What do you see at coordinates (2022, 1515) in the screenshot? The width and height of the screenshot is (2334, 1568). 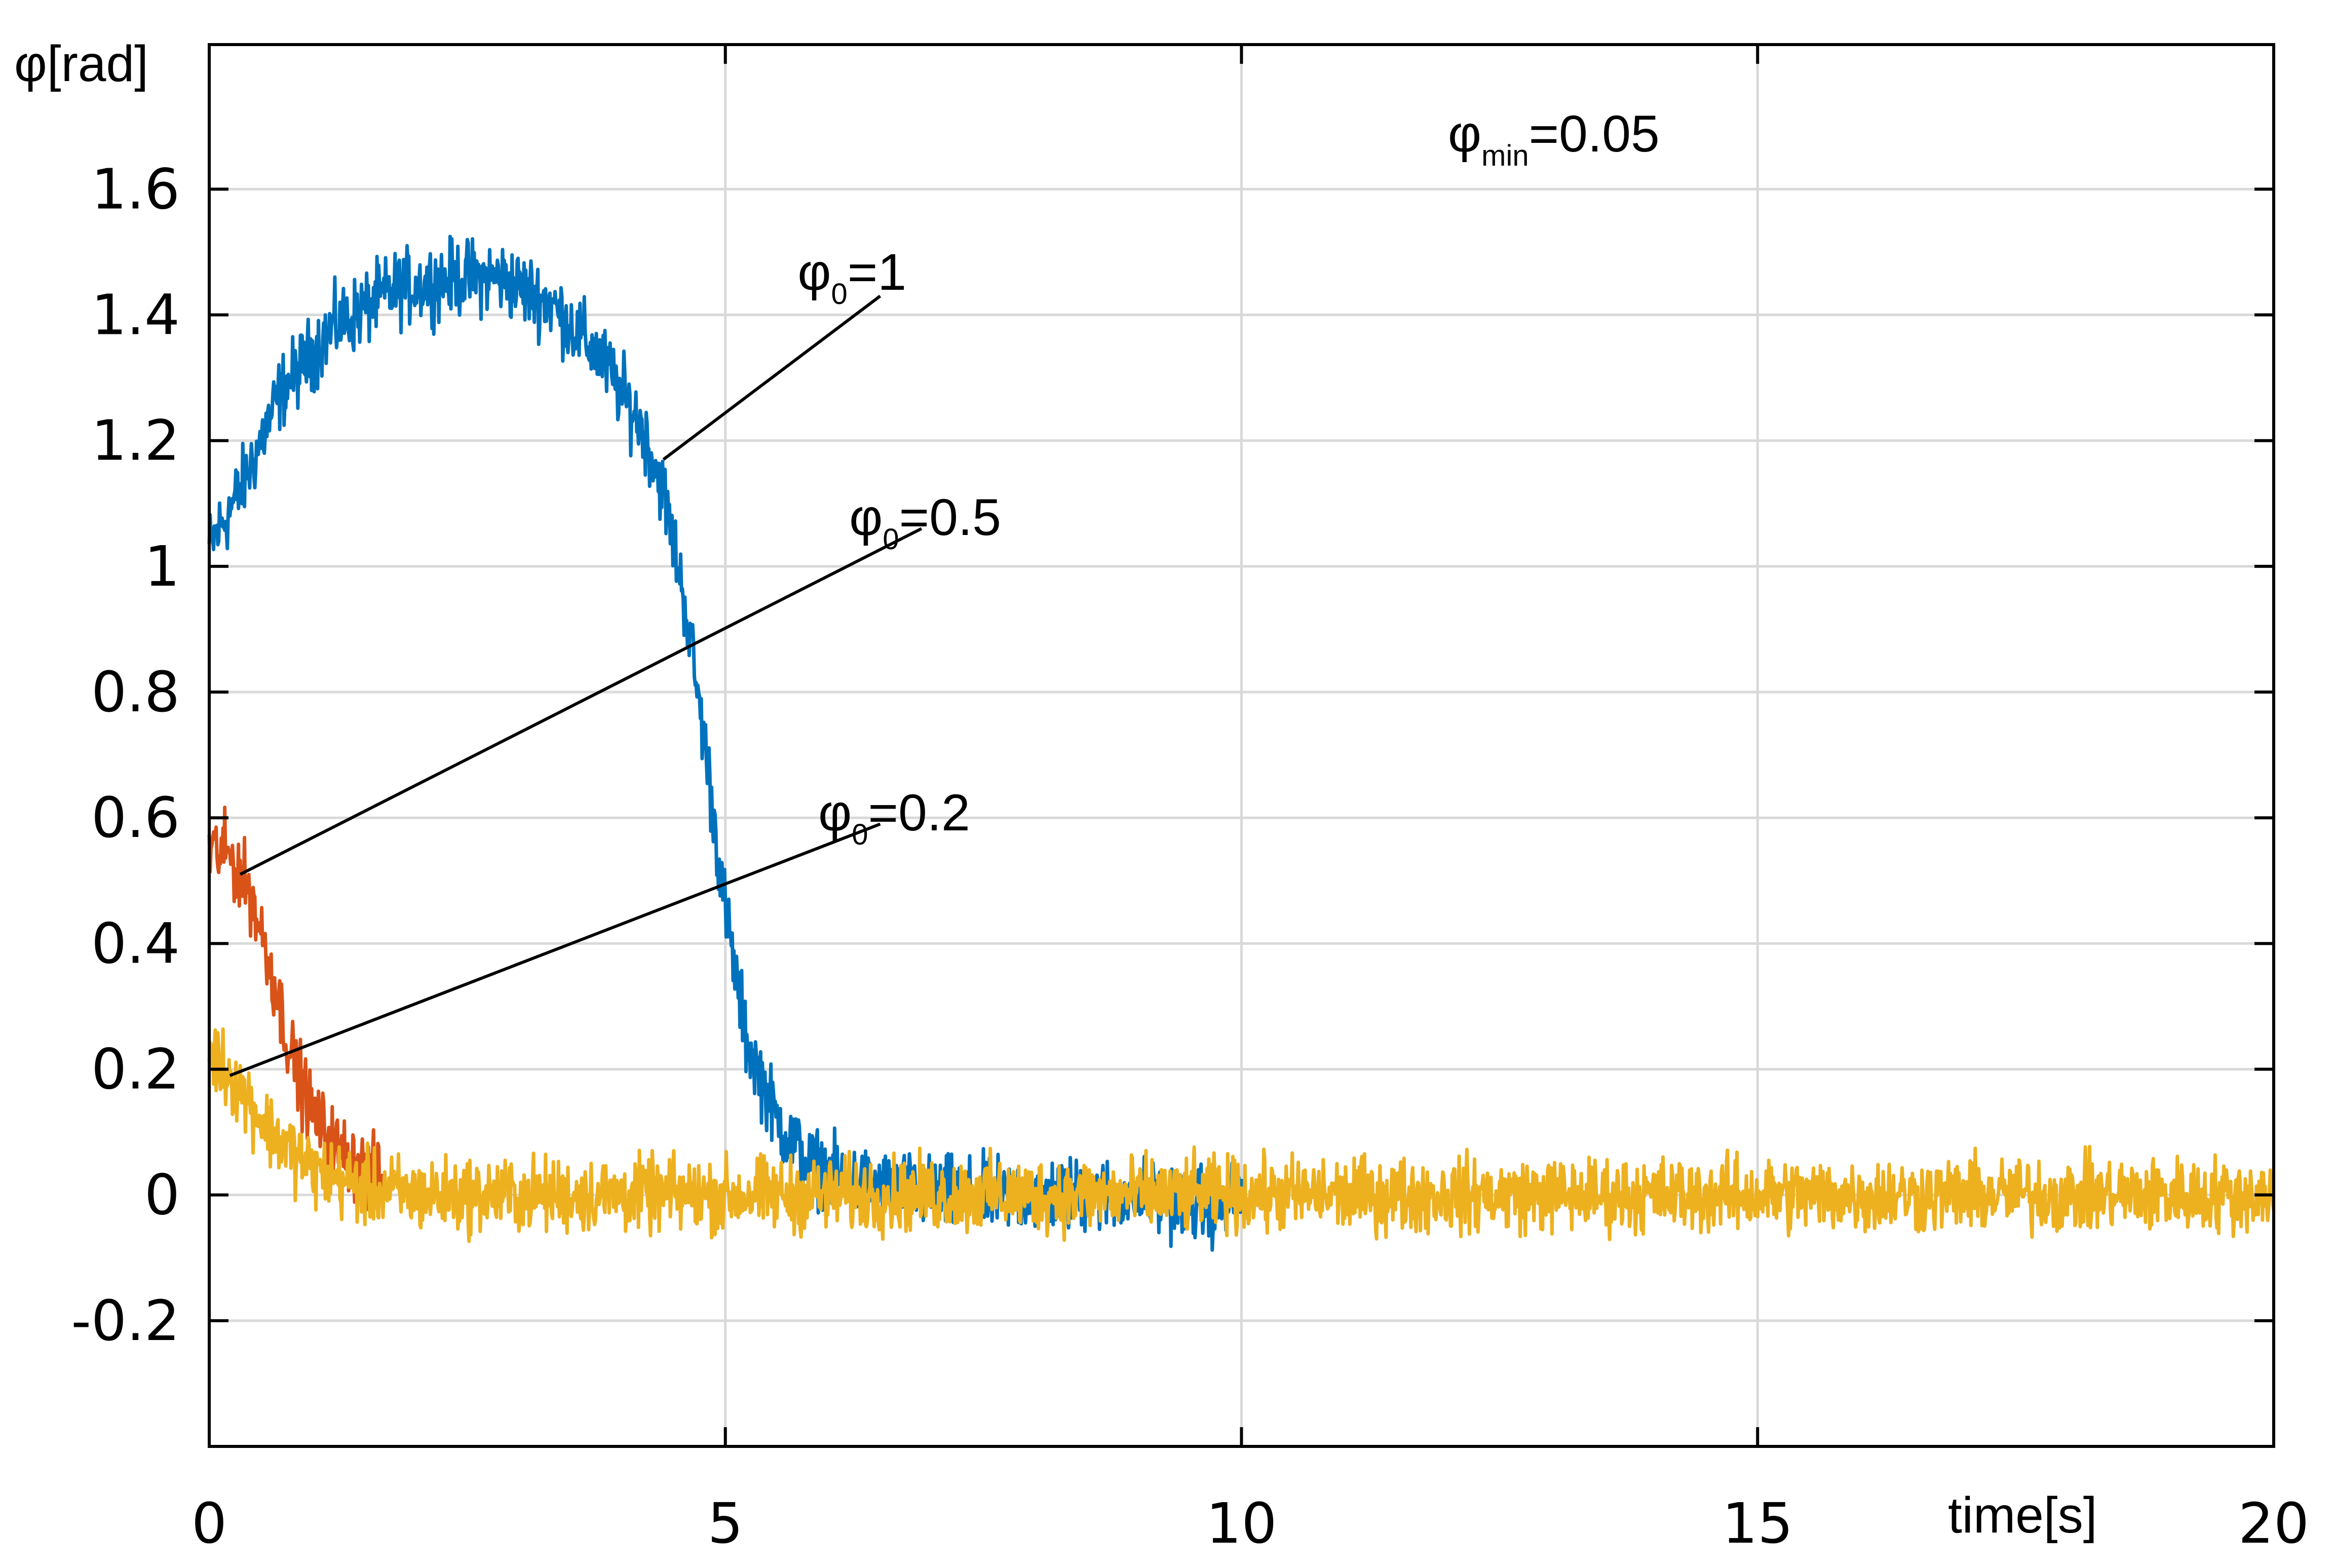 I see `x-axis-label: time[s]` at bounding box center [2022, 1515].